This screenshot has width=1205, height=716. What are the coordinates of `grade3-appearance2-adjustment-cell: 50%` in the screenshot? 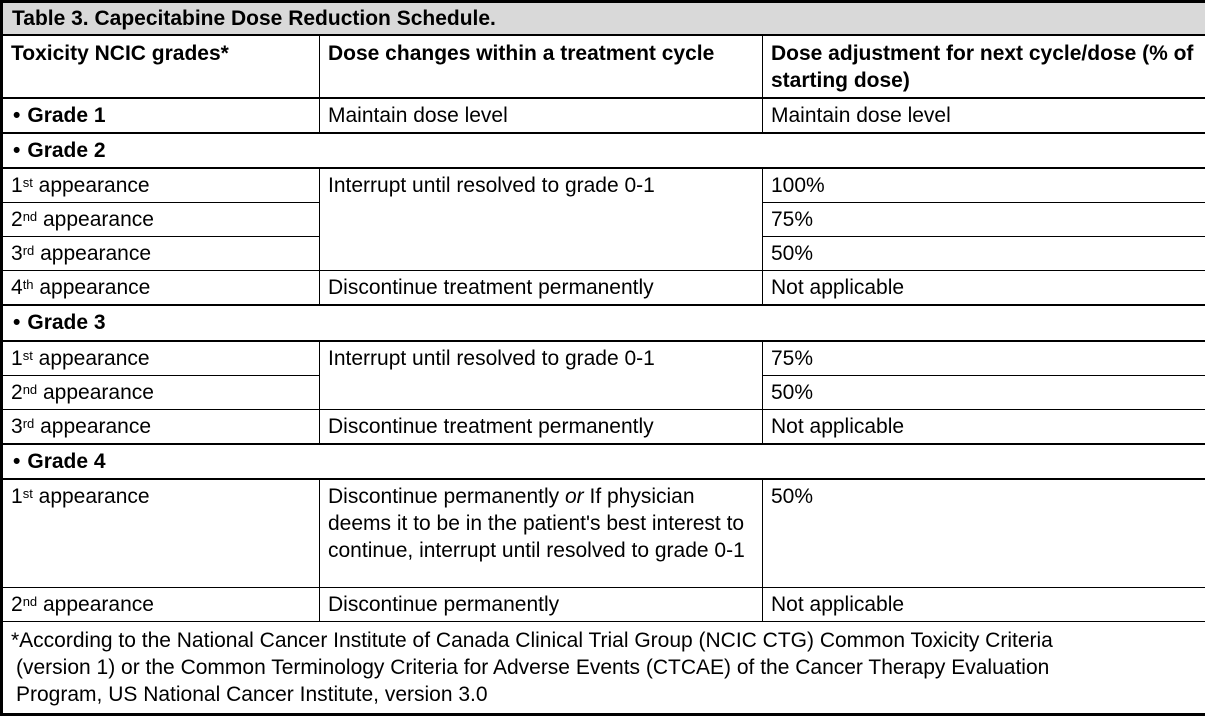 It's located at (984, 393).